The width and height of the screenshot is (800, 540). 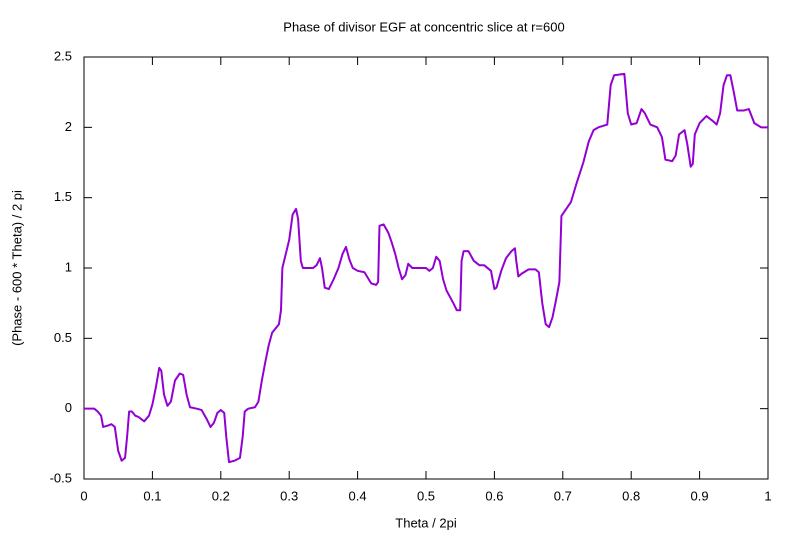 I want to click on x-axis-label: Theta / 2pi, so click(x=426, y=522).